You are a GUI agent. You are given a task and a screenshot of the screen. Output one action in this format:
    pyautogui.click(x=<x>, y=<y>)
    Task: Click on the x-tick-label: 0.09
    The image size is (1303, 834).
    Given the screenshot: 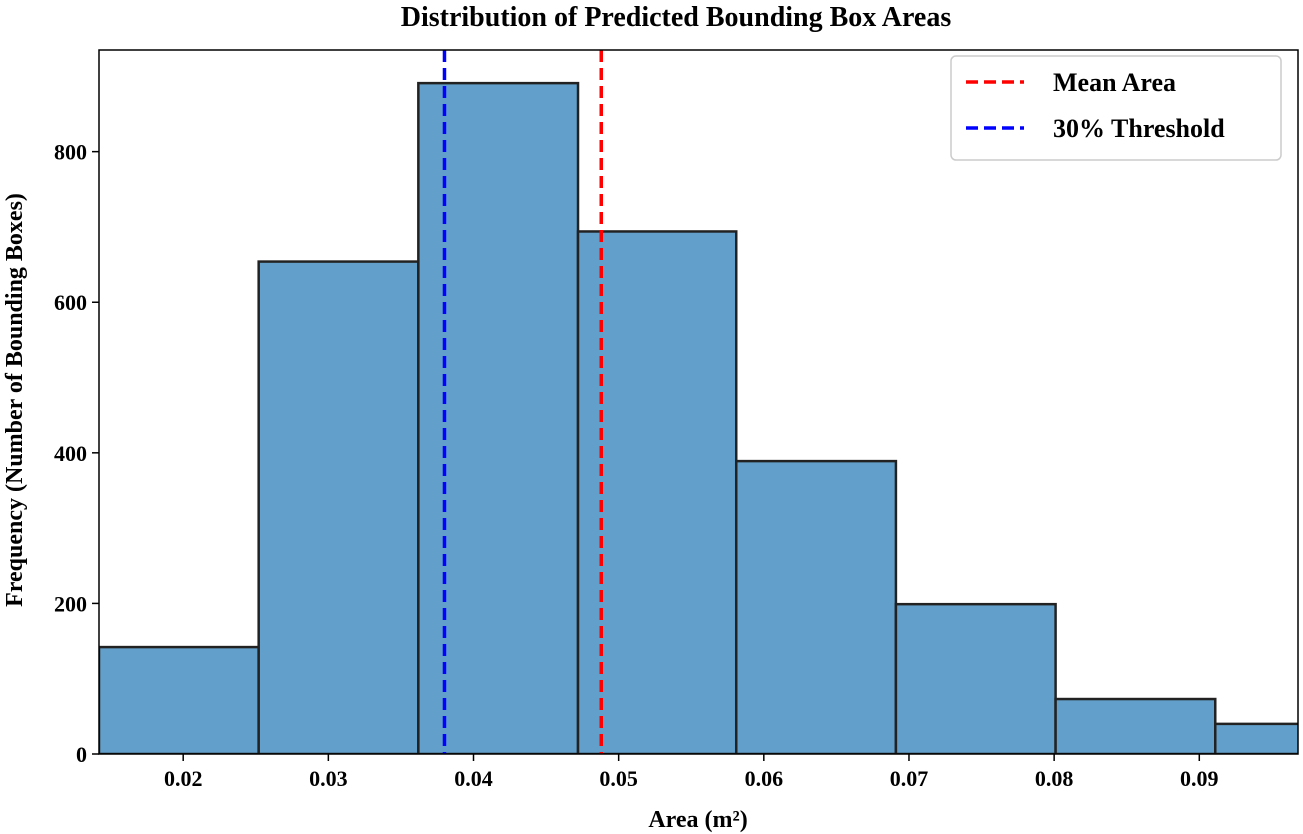 What is the action you would take?
    pyautogui.click(x=1199, y=778)
    